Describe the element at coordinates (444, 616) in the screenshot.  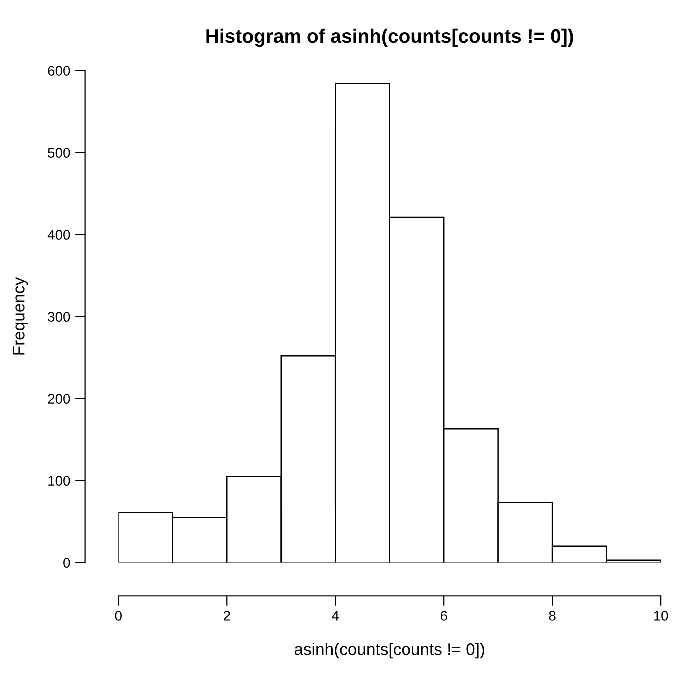
I see `x-tick-label: 6` at that location.